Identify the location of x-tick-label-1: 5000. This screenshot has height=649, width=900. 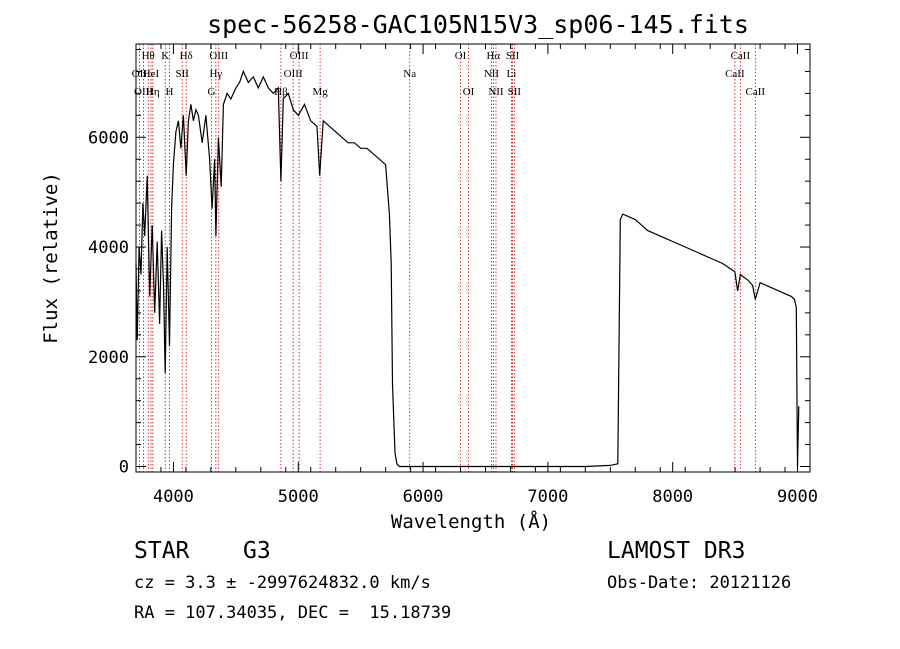
(298, 497).